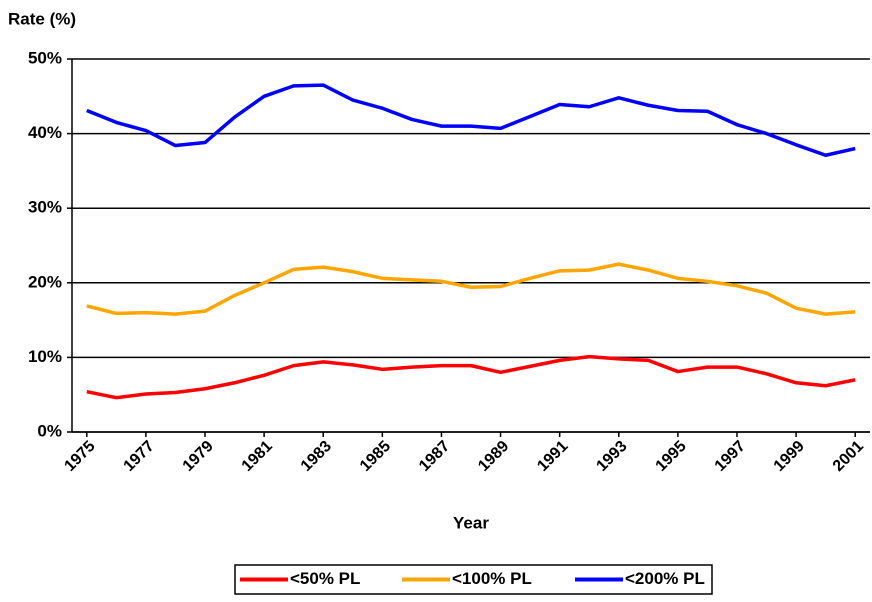 Image resolution: width=872 pixels, height=602 pixels. What do you see at coordinates (257, 456) in the screenshot?
I see `x-tick-label: 1981` at bounding box center [257, 456].